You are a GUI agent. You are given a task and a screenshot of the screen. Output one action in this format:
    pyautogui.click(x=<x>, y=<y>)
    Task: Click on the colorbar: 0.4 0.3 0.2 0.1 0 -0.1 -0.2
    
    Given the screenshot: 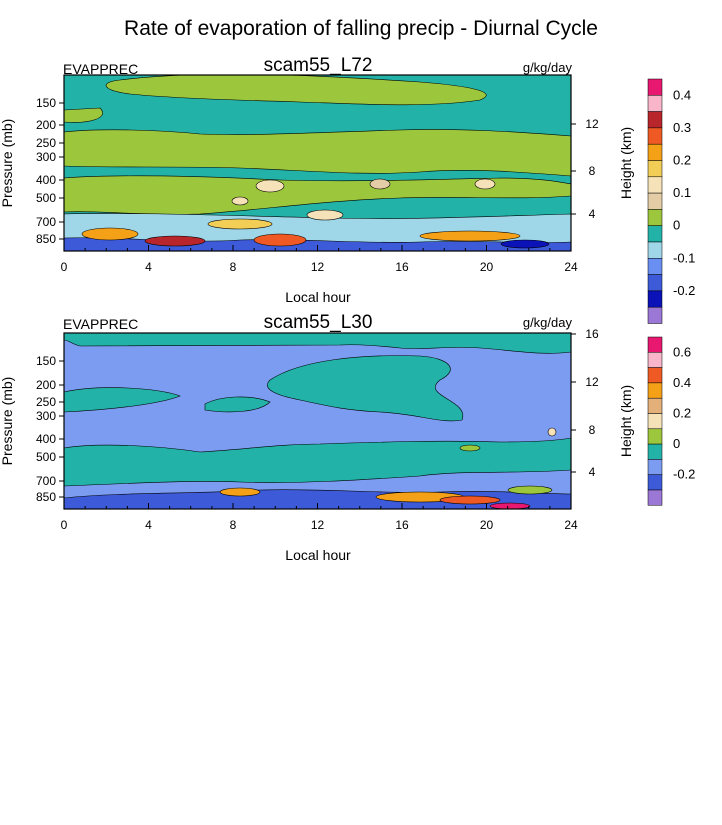 What is the action you would take?
    pyautogui.click(x=671, y=201)
    